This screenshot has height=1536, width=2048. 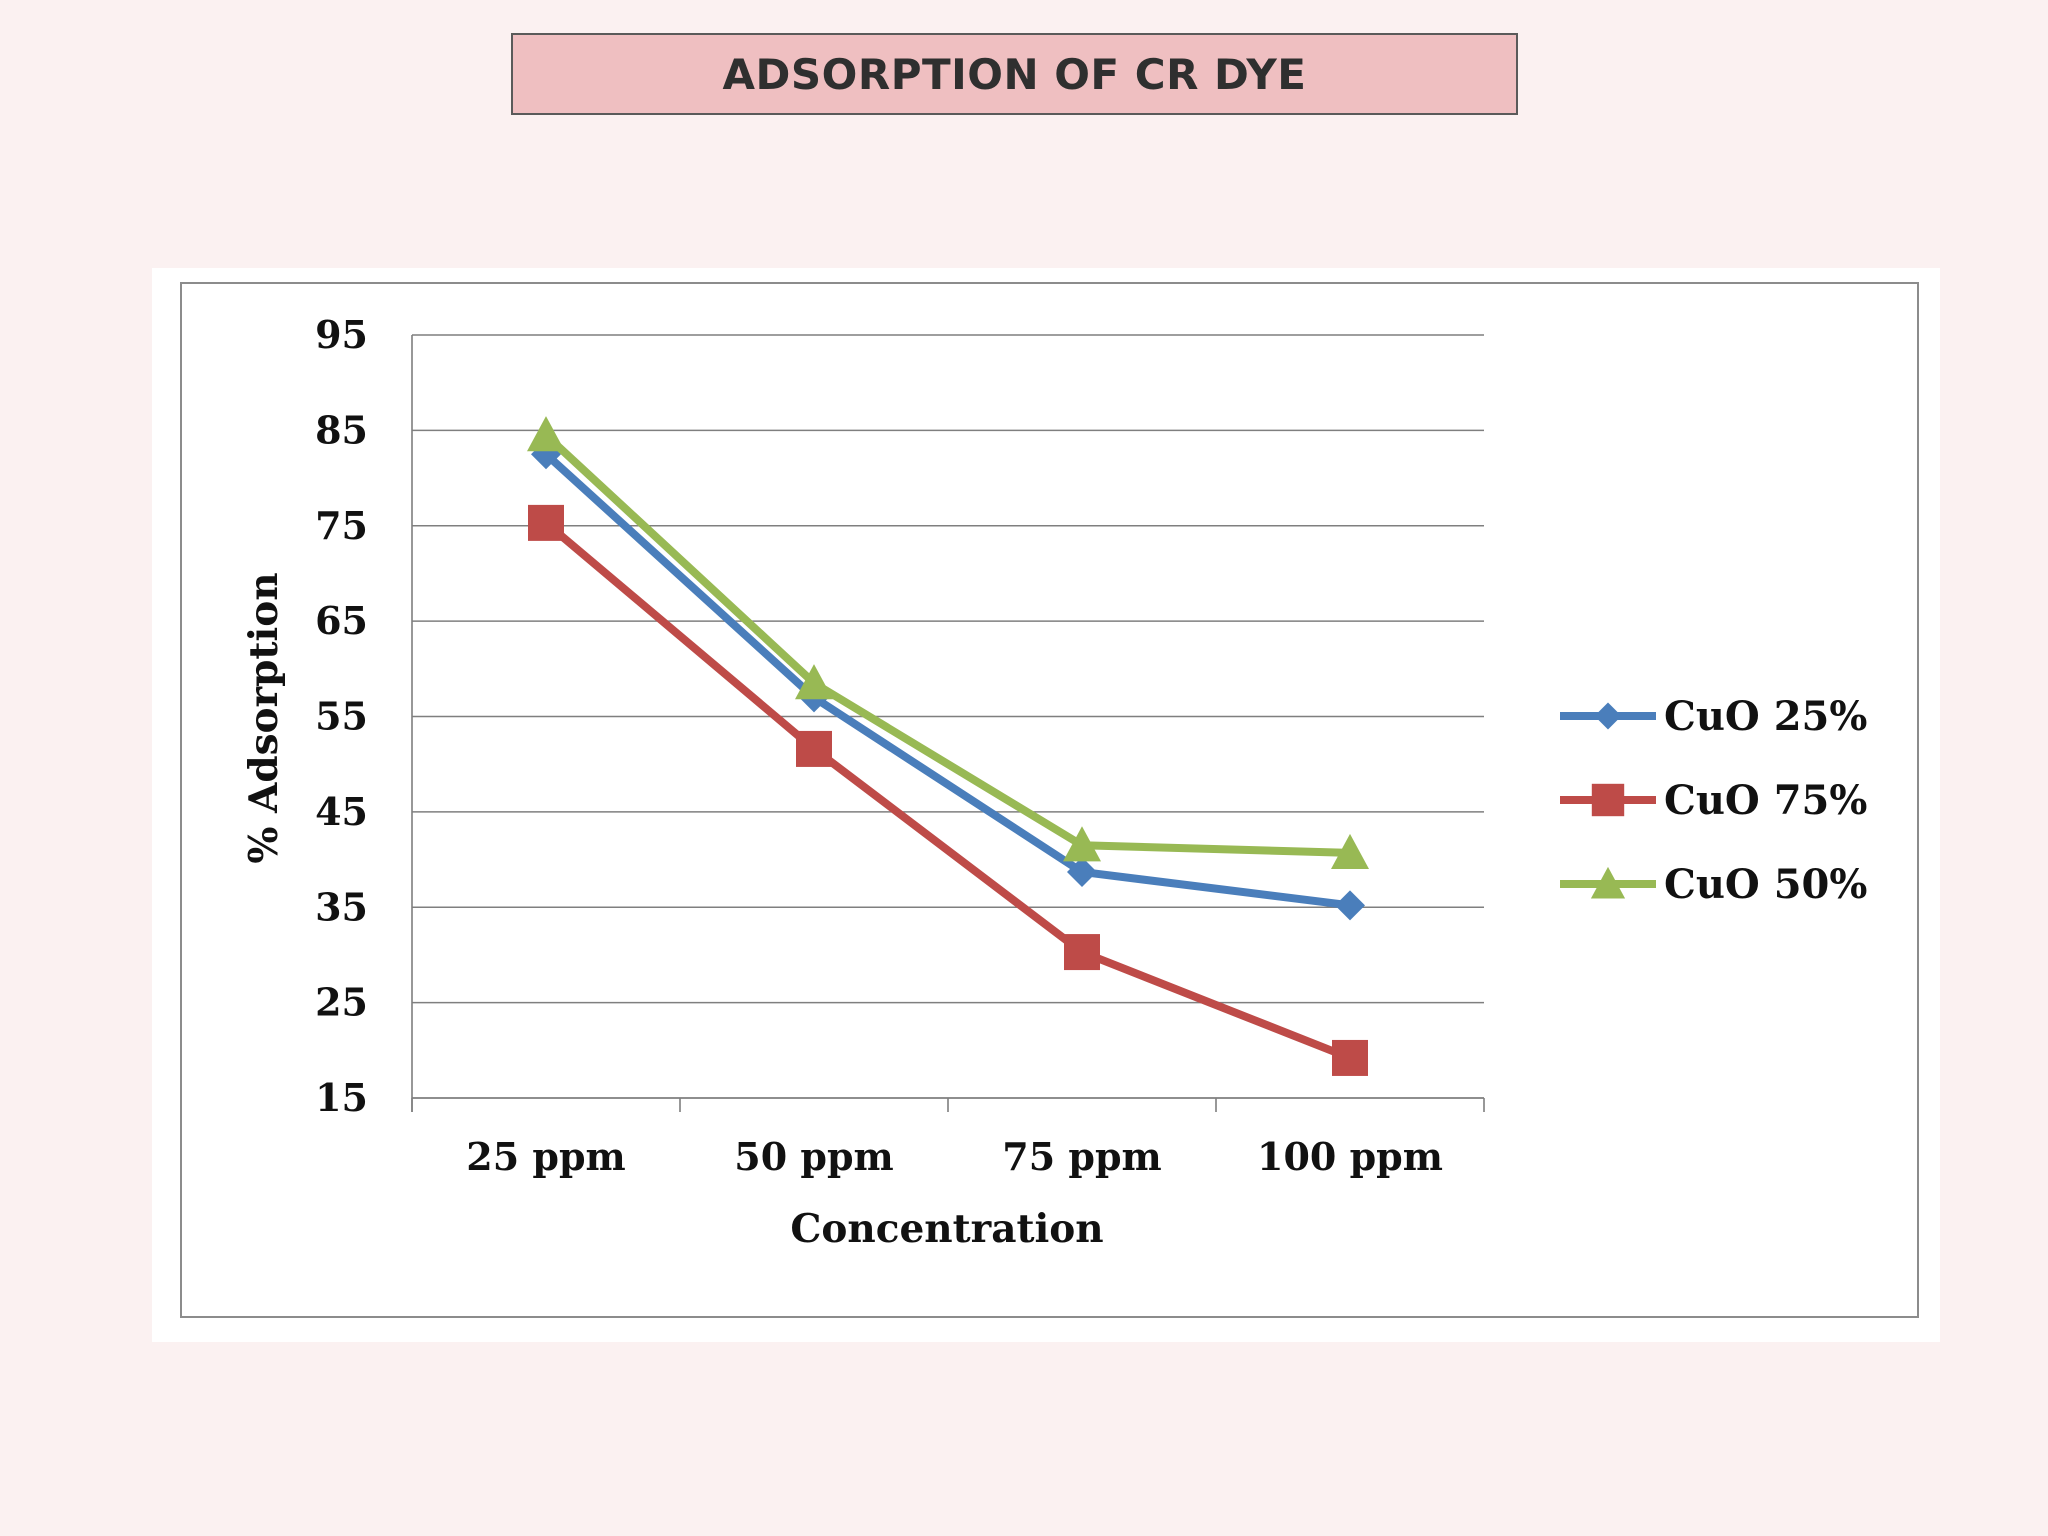 I want to click on y-tick-label: 55, so click(x=341, y=716).